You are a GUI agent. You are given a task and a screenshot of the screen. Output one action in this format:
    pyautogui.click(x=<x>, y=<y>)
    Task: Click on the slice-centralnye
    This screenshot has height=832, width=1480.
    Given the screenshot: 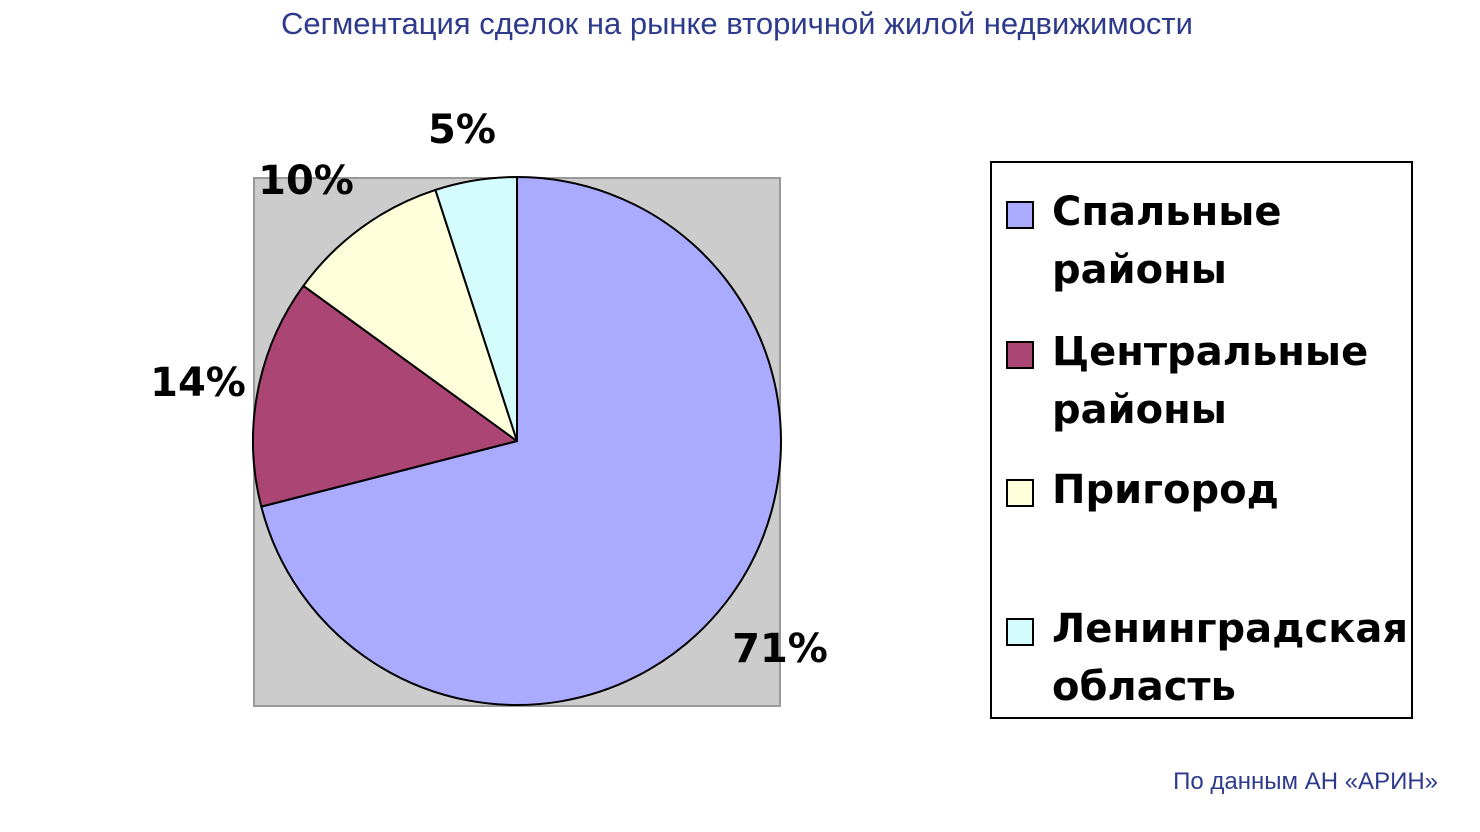 What is the action you would take?
    pyautogui.click(x=385, y=396)
    